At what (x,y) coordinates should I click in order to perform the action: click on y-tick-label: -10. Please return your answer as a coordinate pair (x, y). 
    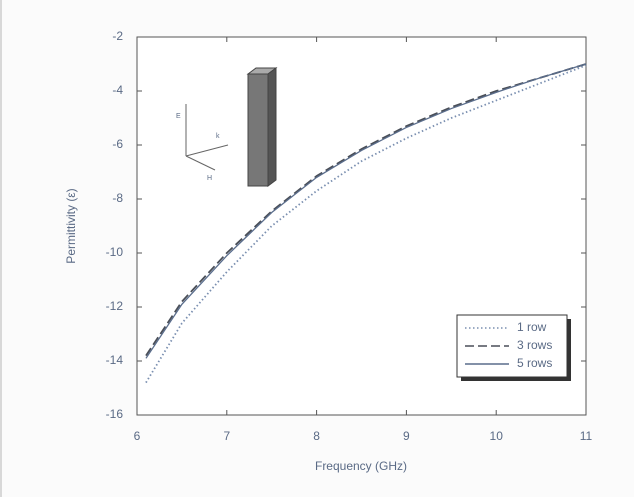
    Looking at the image, I should click on (115, 252).